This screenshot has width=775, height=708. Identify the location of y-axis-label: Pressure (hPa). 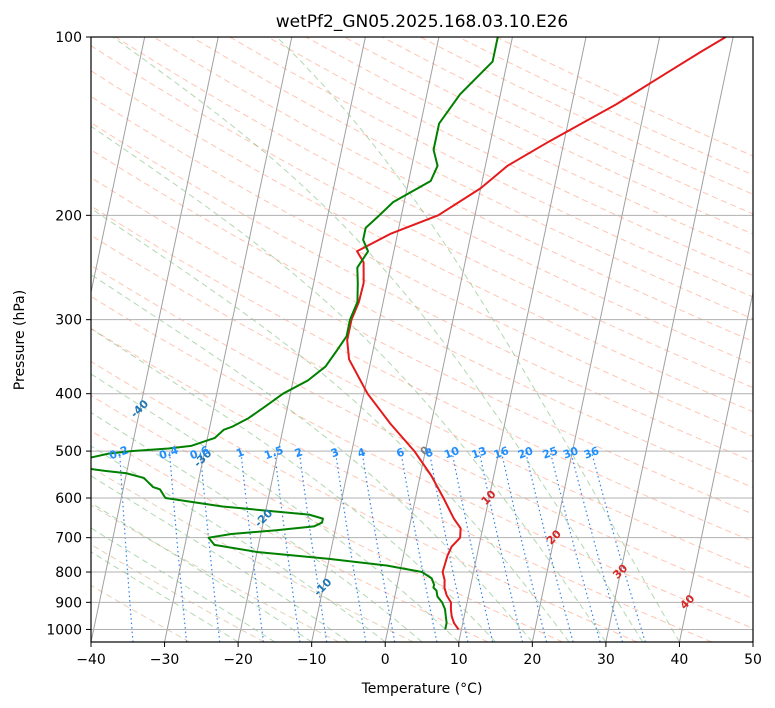
(20, 340).